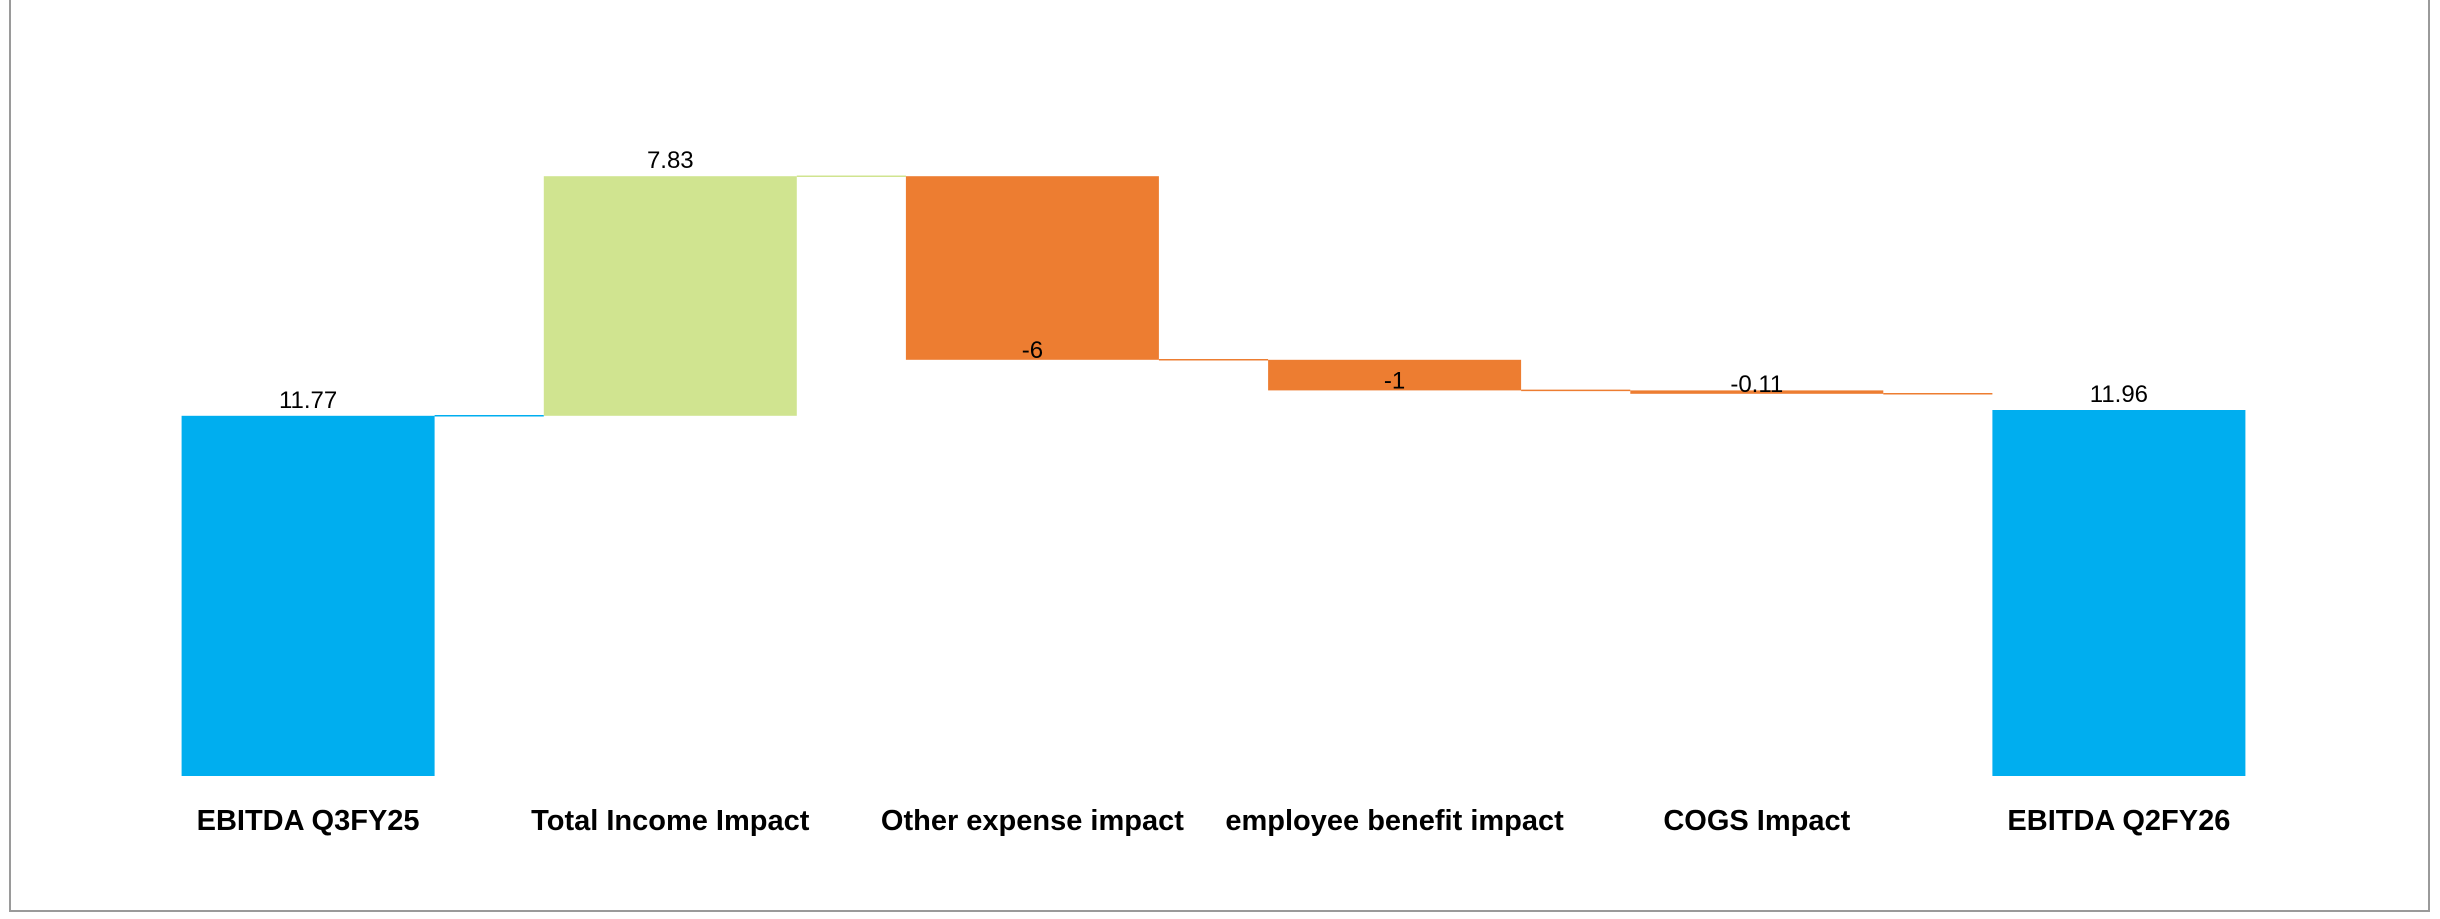 The width and height of the screenshot is (2440, 919). What do you see at coordinates (1032, 350) in the screenshot?
I see `data-label-3: -6` at bounding box center [1032, 350].